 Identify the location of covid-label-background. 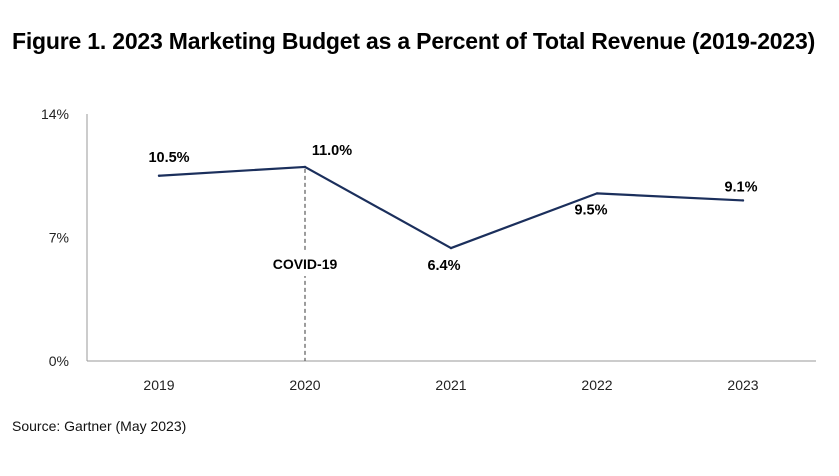
(305, 264).